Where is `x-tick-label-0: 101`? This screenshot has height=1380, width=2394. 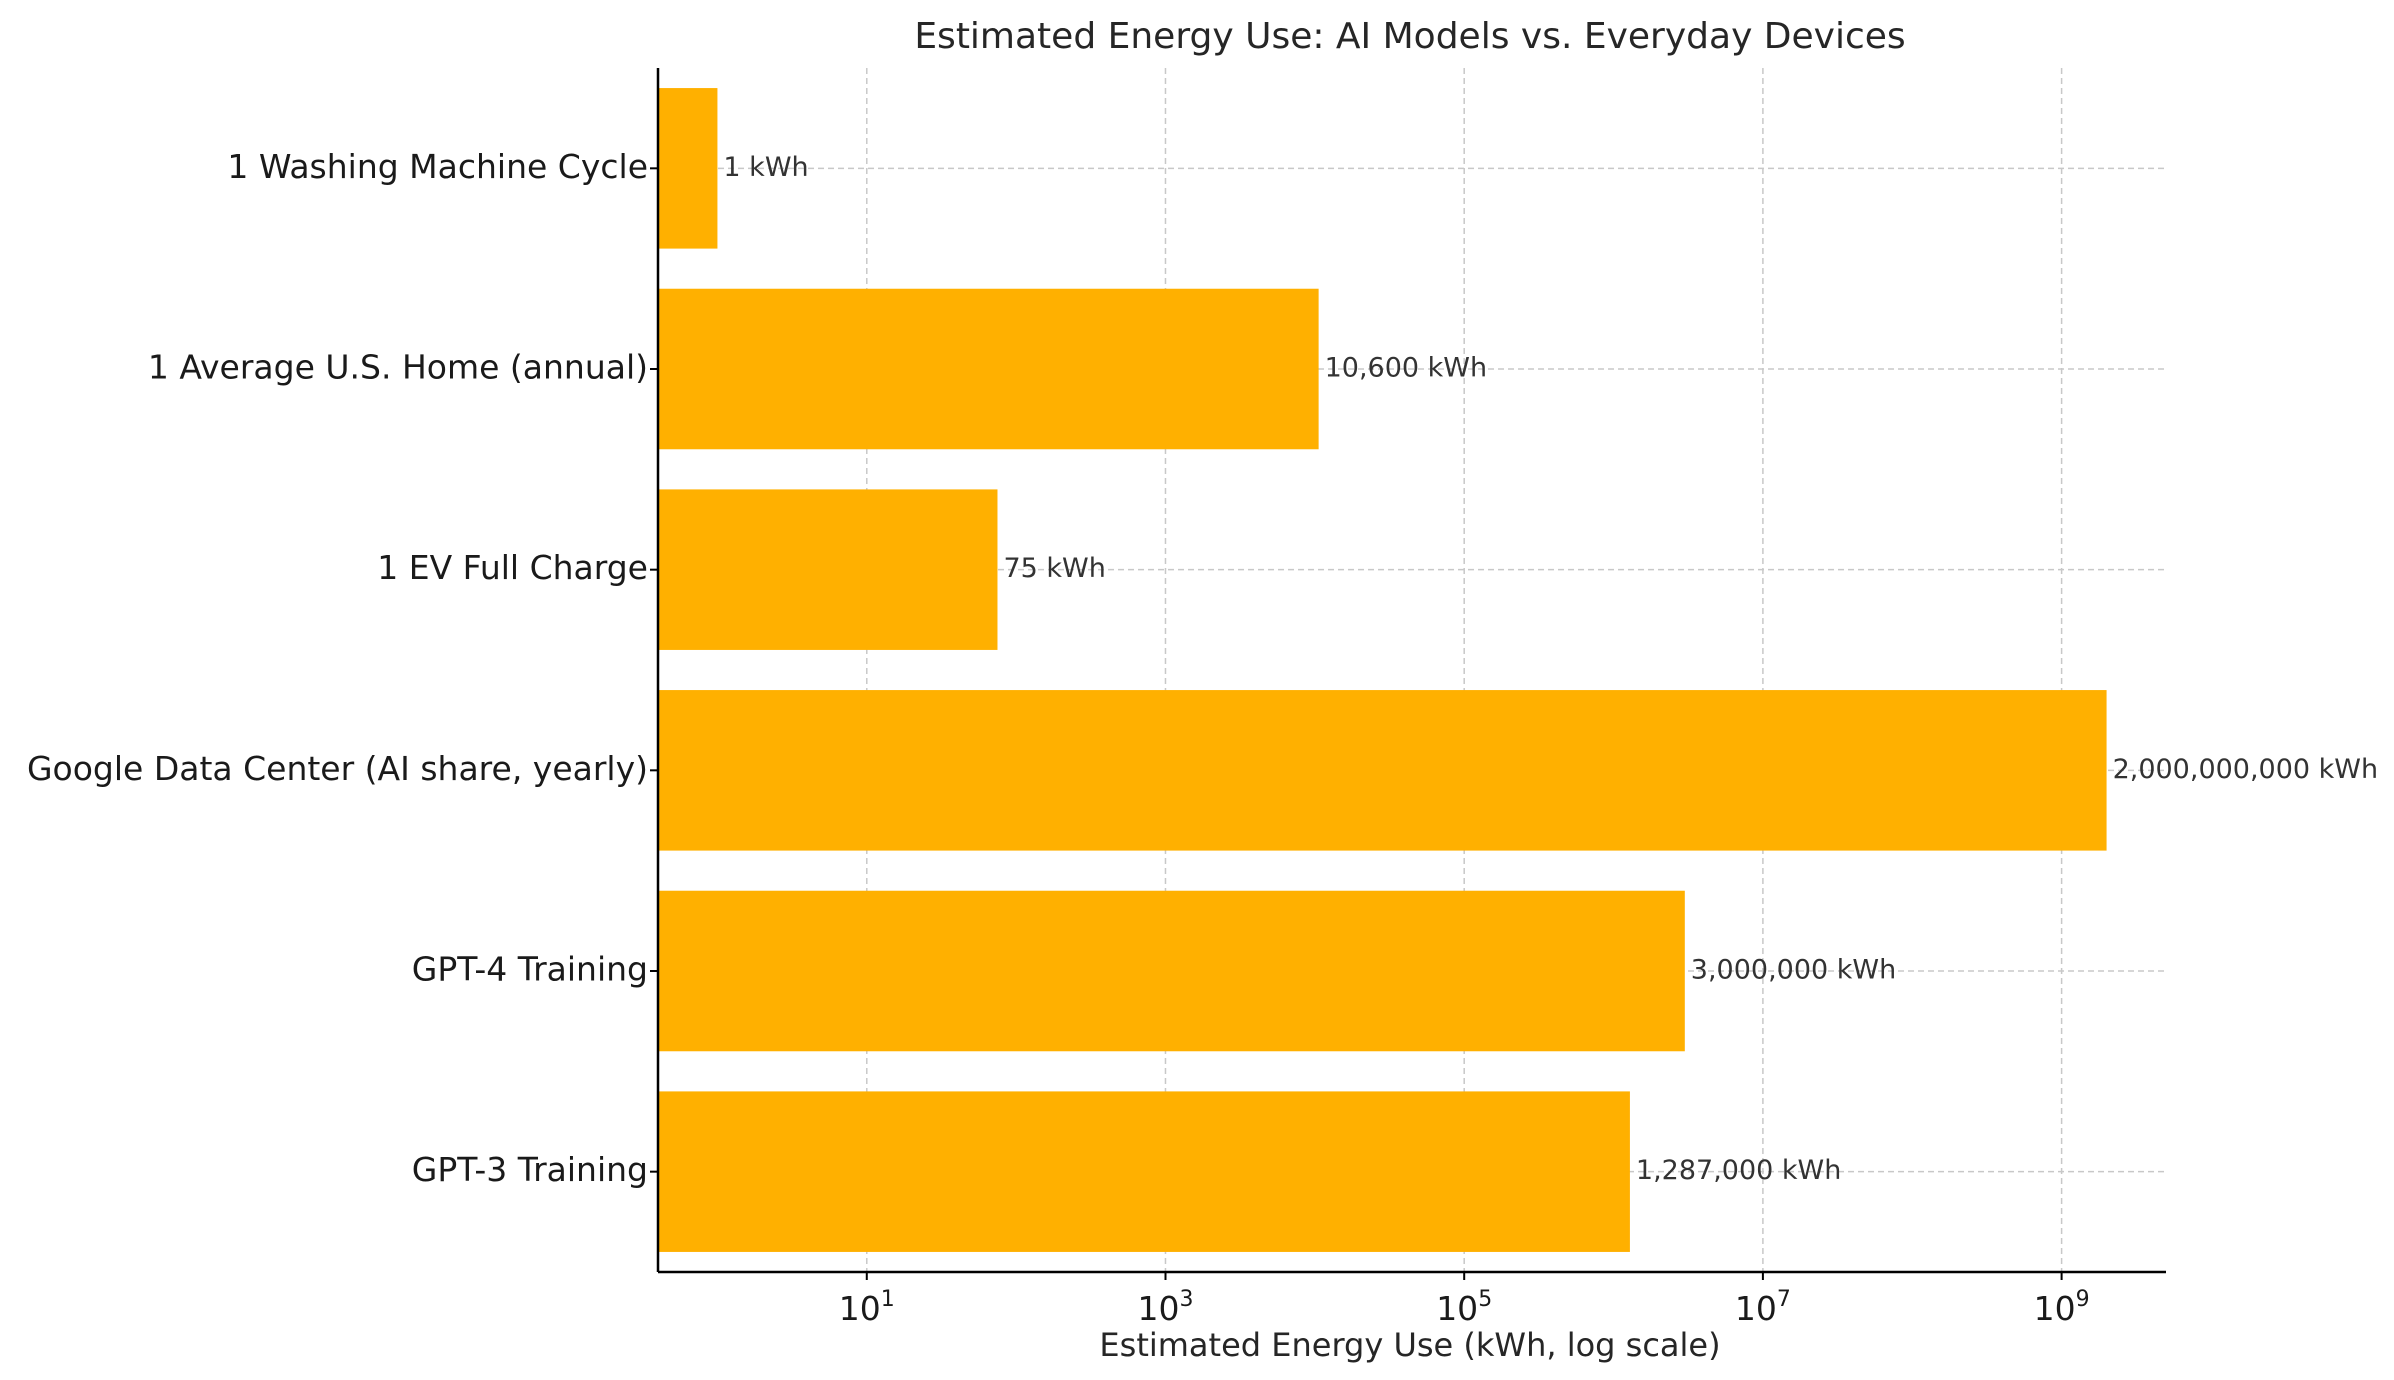 x-tick-label-0: 101 is located at coordinates (867, 1307).